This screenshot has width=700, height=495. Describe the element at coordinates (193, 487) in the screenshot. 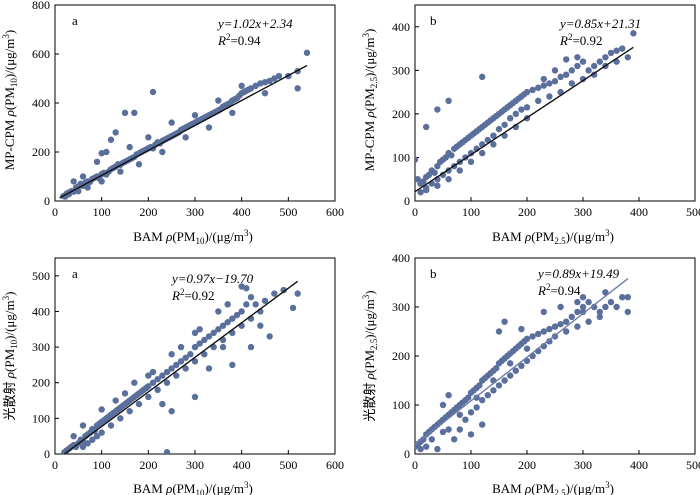

I see `x-axis-label: BAM ρ(PM10)/(μg/m3)` at that location.